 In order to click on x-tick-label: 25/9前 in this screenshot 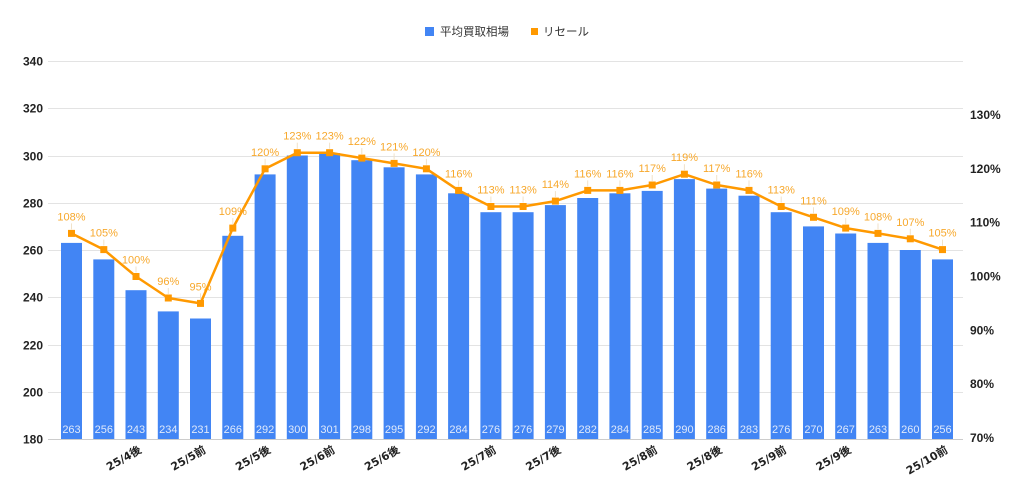, I will do `click(769, 457)`.